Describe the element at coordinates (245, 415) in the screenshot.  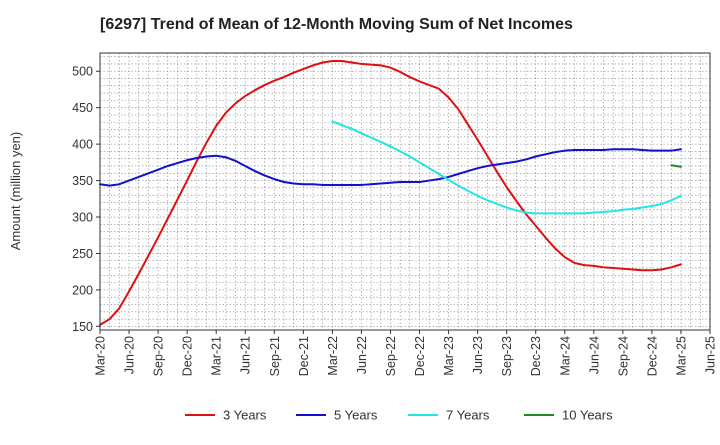
I see `legend-label: 3 Years` at that location.